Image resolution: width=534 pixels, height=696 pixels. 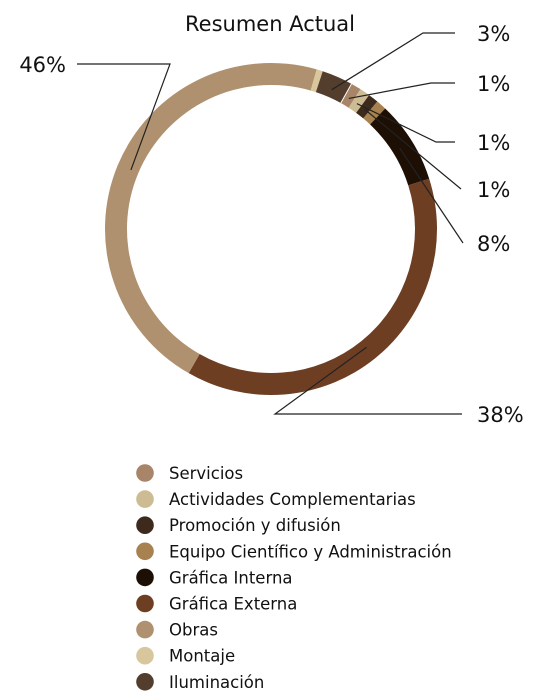 I want to click on slice-grafica-interna, so click(x=400, y=147).